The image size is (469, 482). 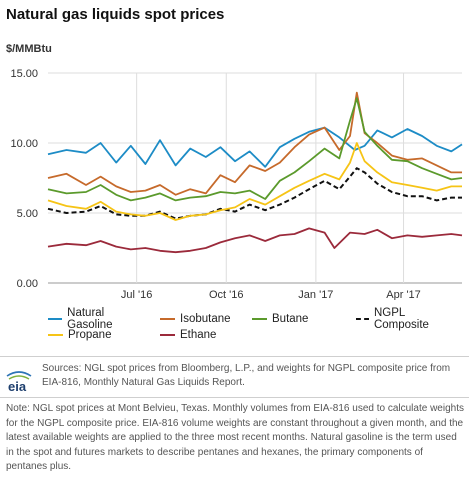 What do you see at coordinates (403, 294) in the screenshot?
I see `x-tick-label: Apr '17` at bounding box center [403, 294].